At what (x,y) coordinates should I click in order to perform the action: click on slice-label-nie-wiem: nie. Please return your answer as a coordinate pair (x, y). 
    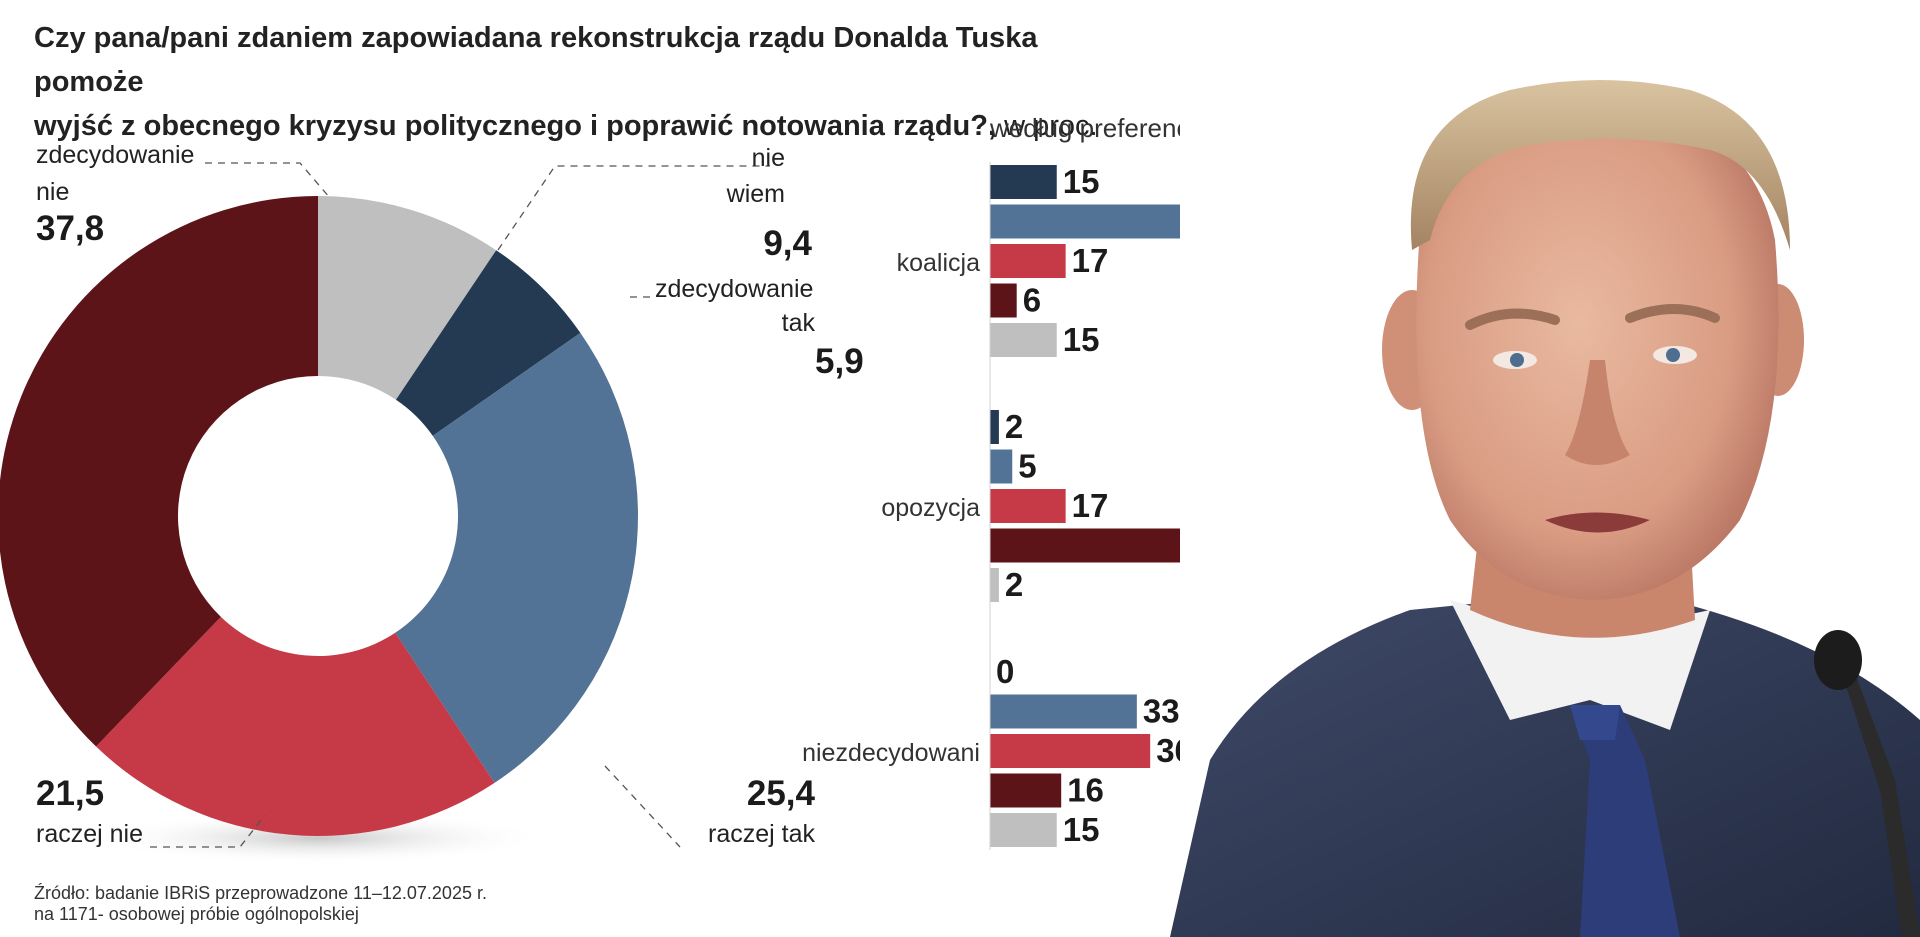
    Looking at the image, I should click on (768, 158).